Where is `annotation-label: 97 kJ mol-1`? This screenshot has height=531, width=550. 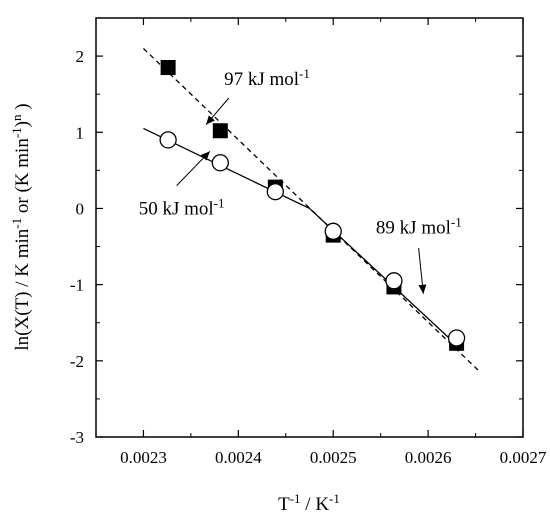 annotation-label: 97 kJ mol-1 is located at coordinates (267, 77).